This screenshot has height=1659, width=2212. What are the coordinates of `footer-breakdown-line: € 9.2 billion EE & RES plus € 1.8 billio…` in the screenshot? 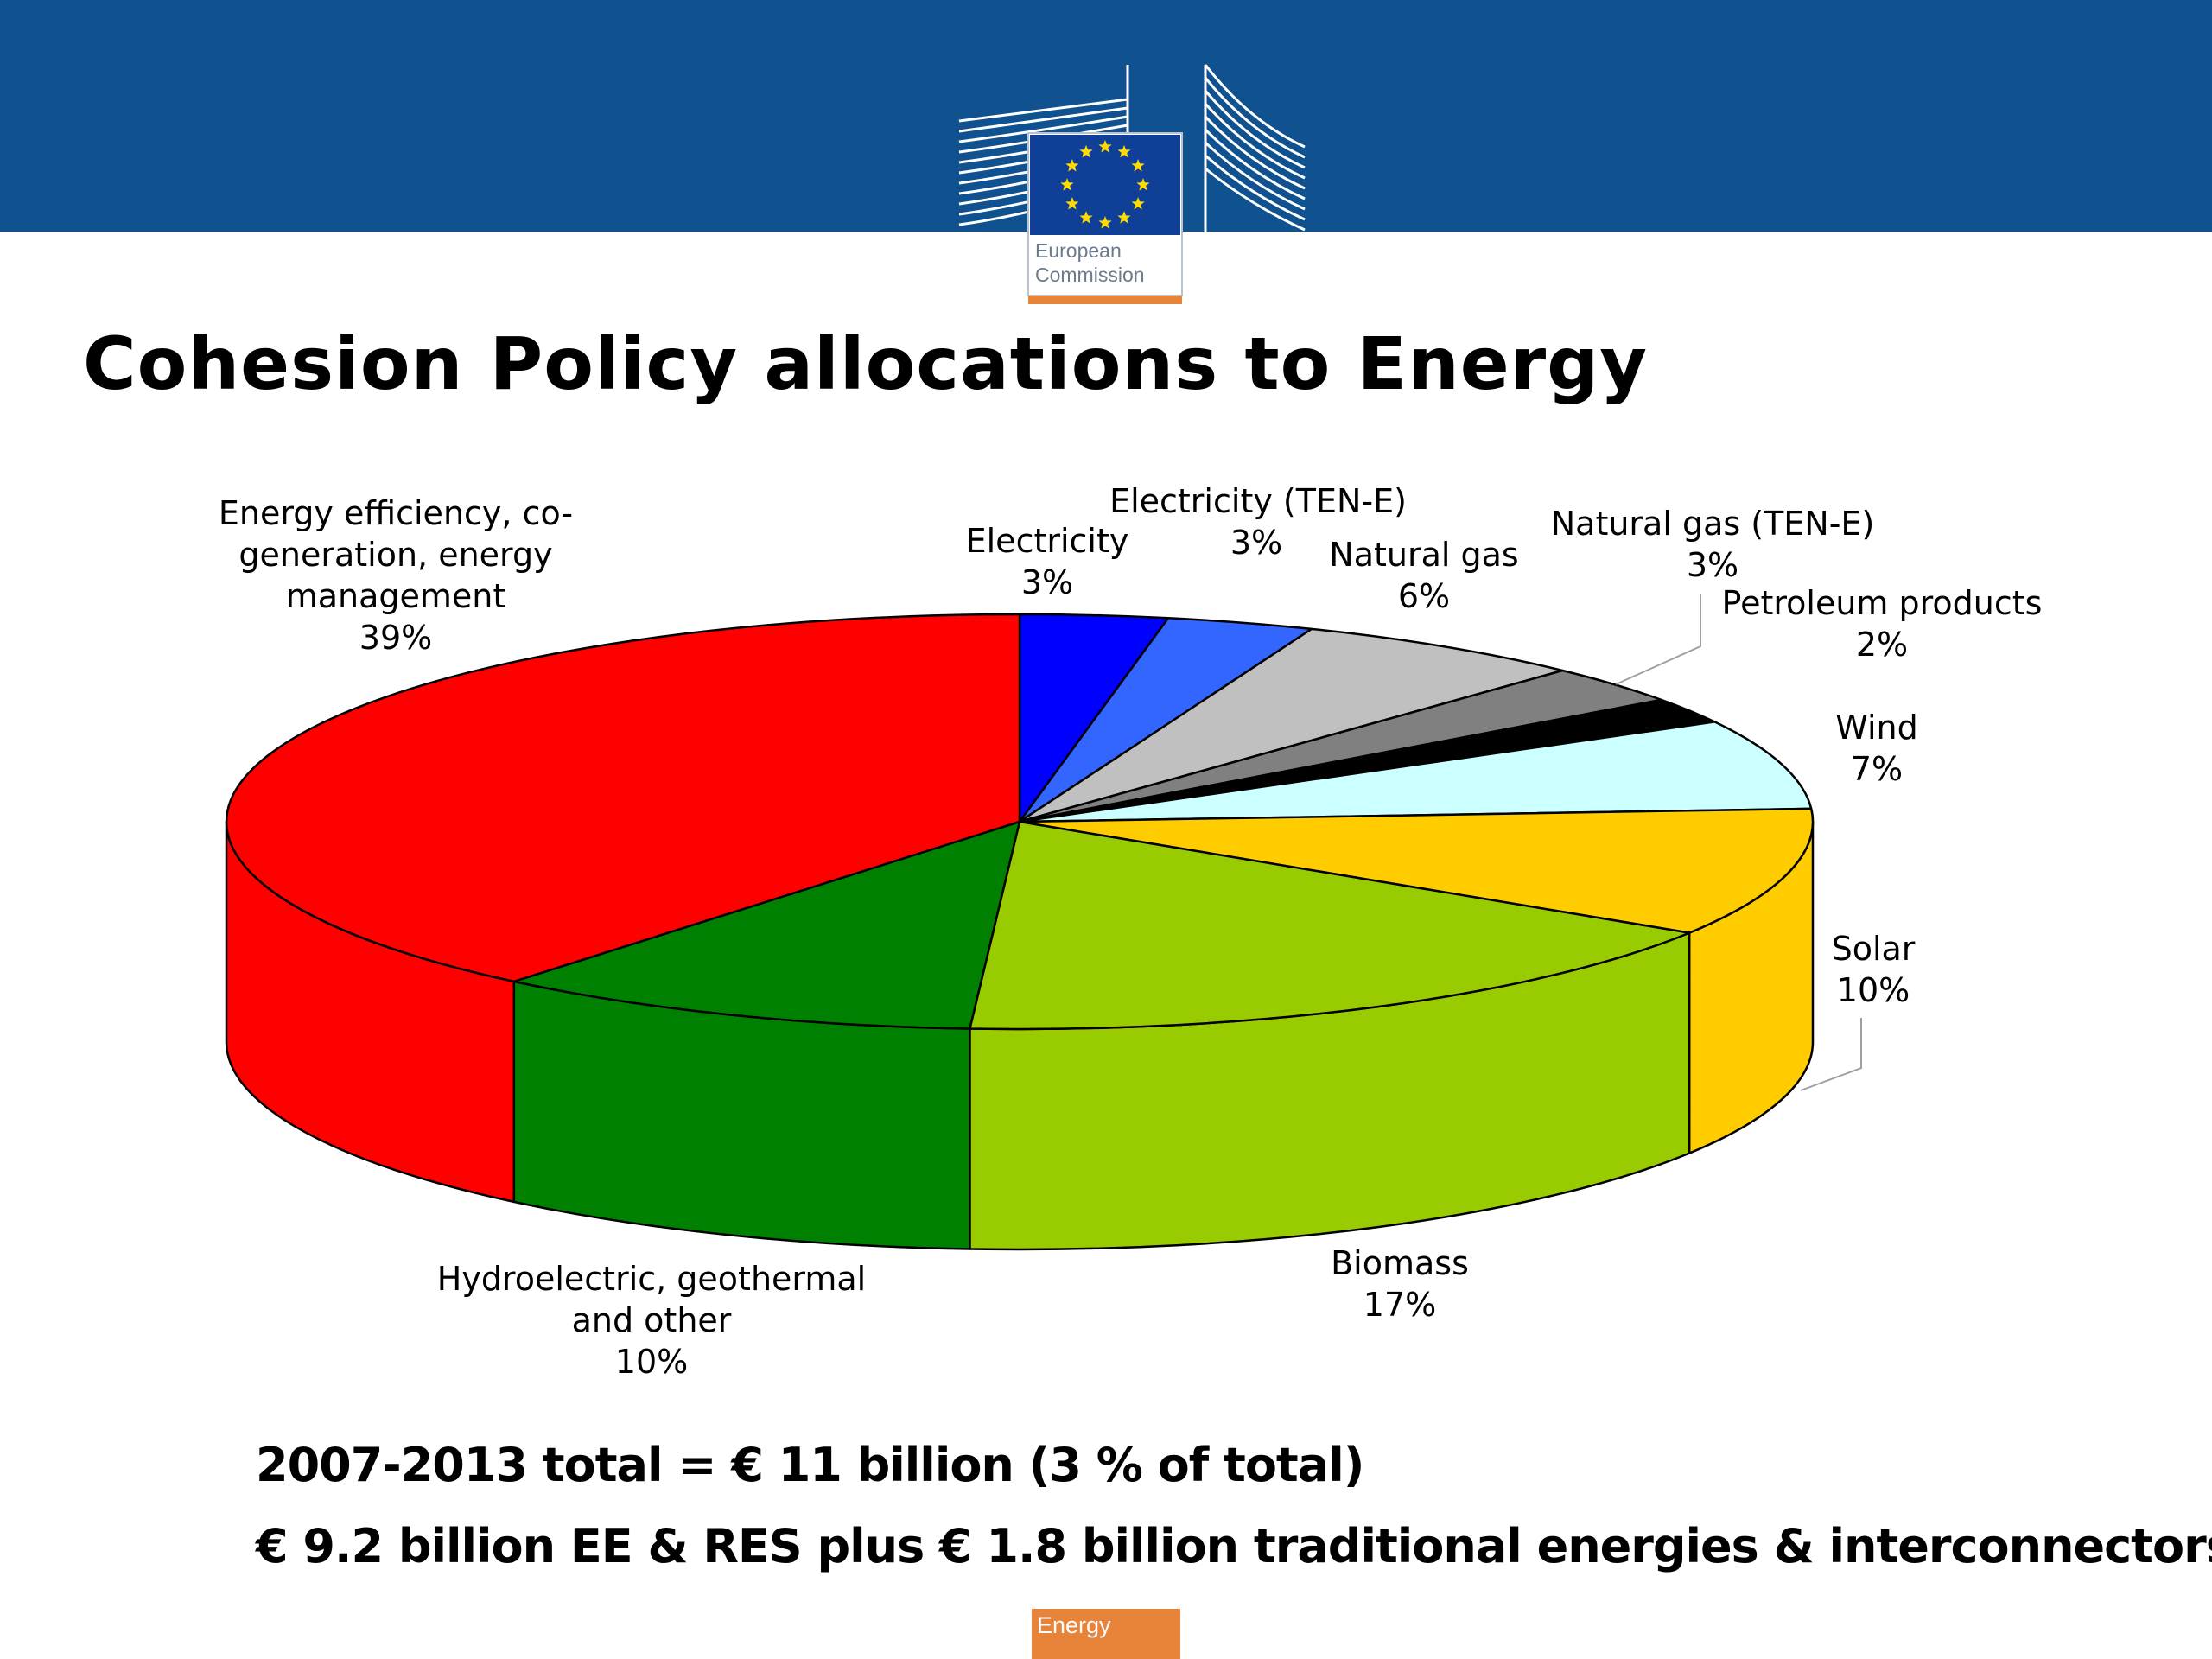 It's located at (1234, 1546).